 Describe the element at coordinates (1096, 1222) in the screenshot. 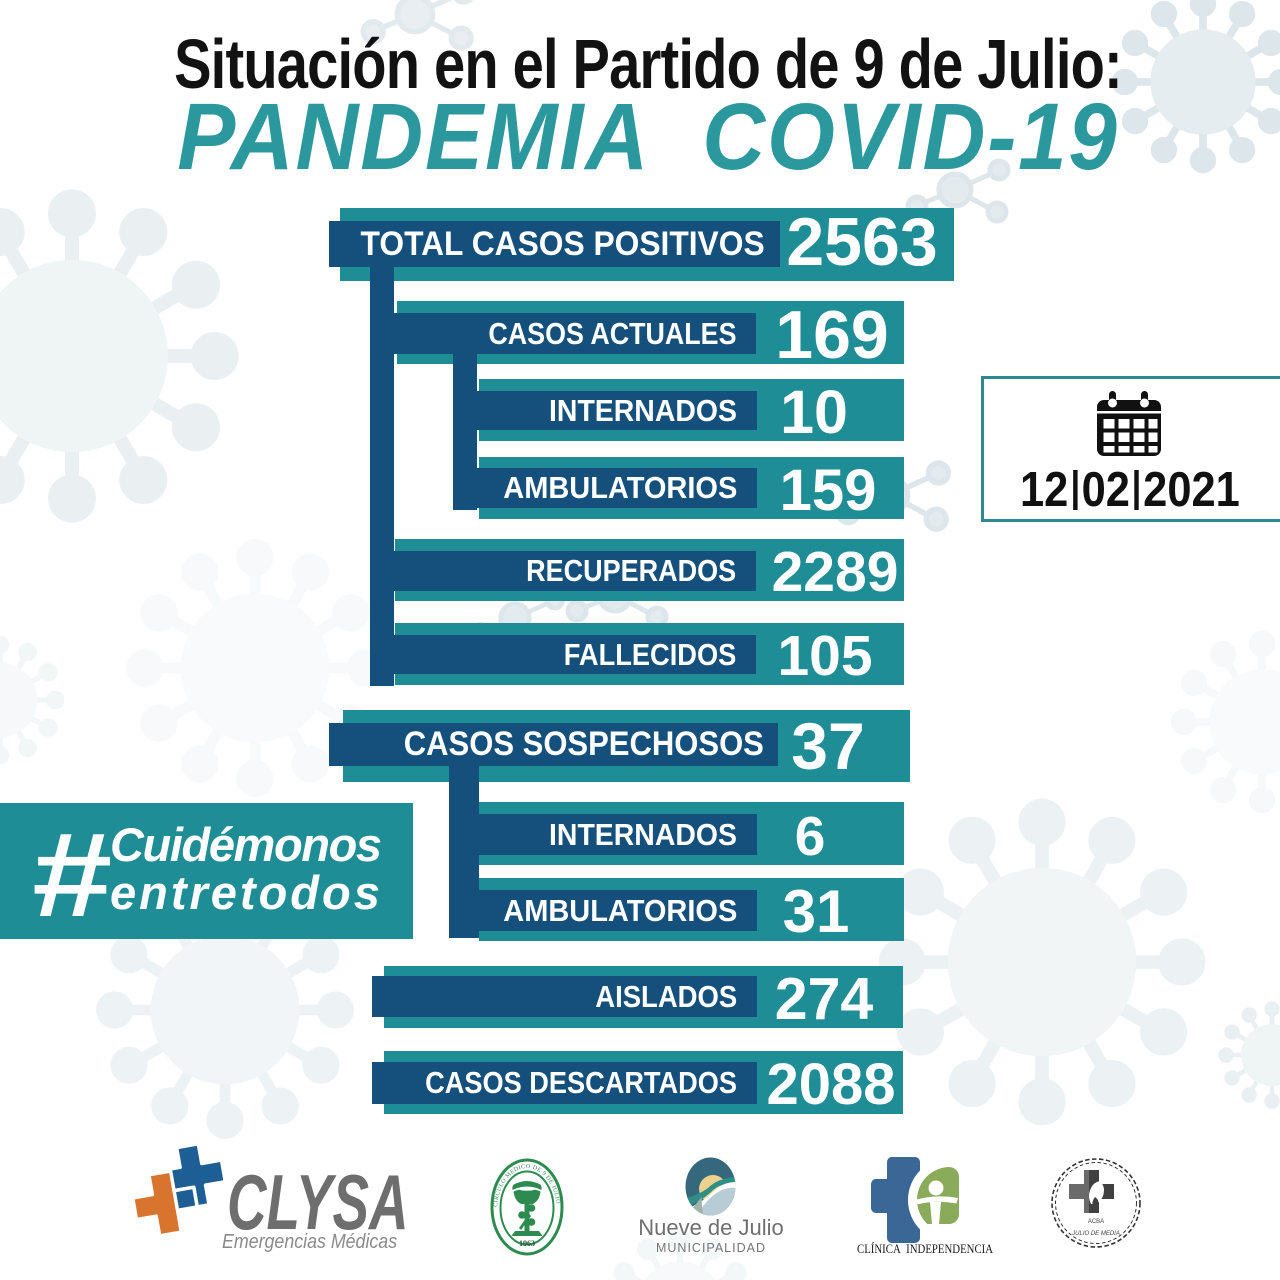

I see `svg-text: ACBA` at that location.